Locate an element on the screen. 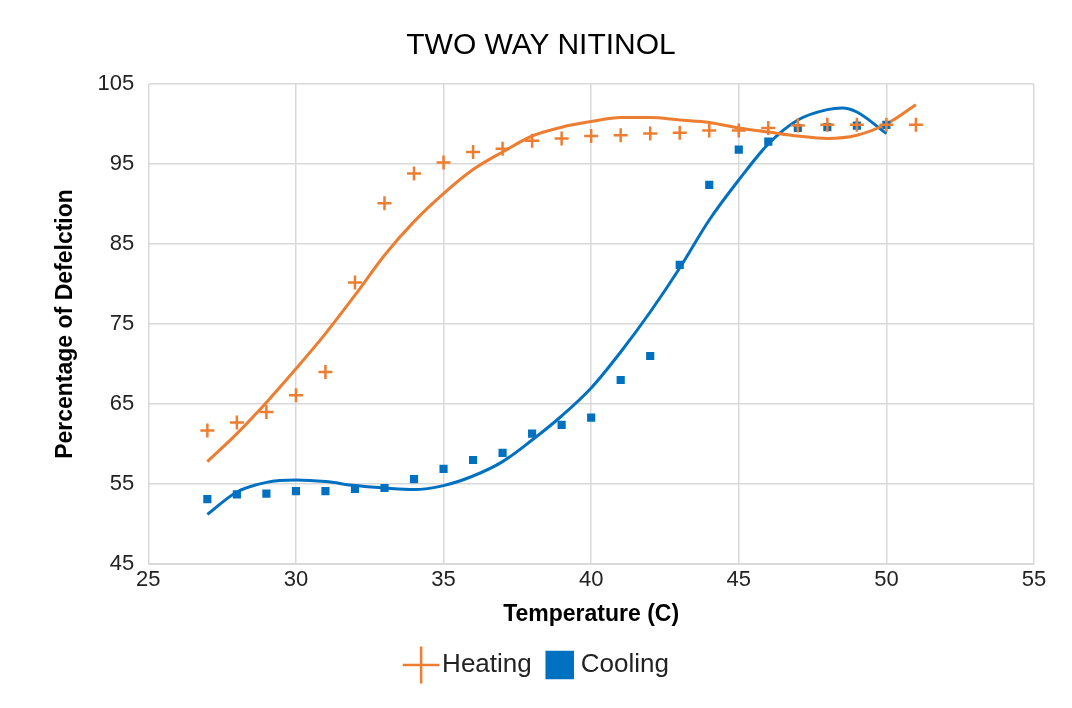 This screenshot has height=708, width=1072. legend-label: Heating is located at coordinates (487, 663).